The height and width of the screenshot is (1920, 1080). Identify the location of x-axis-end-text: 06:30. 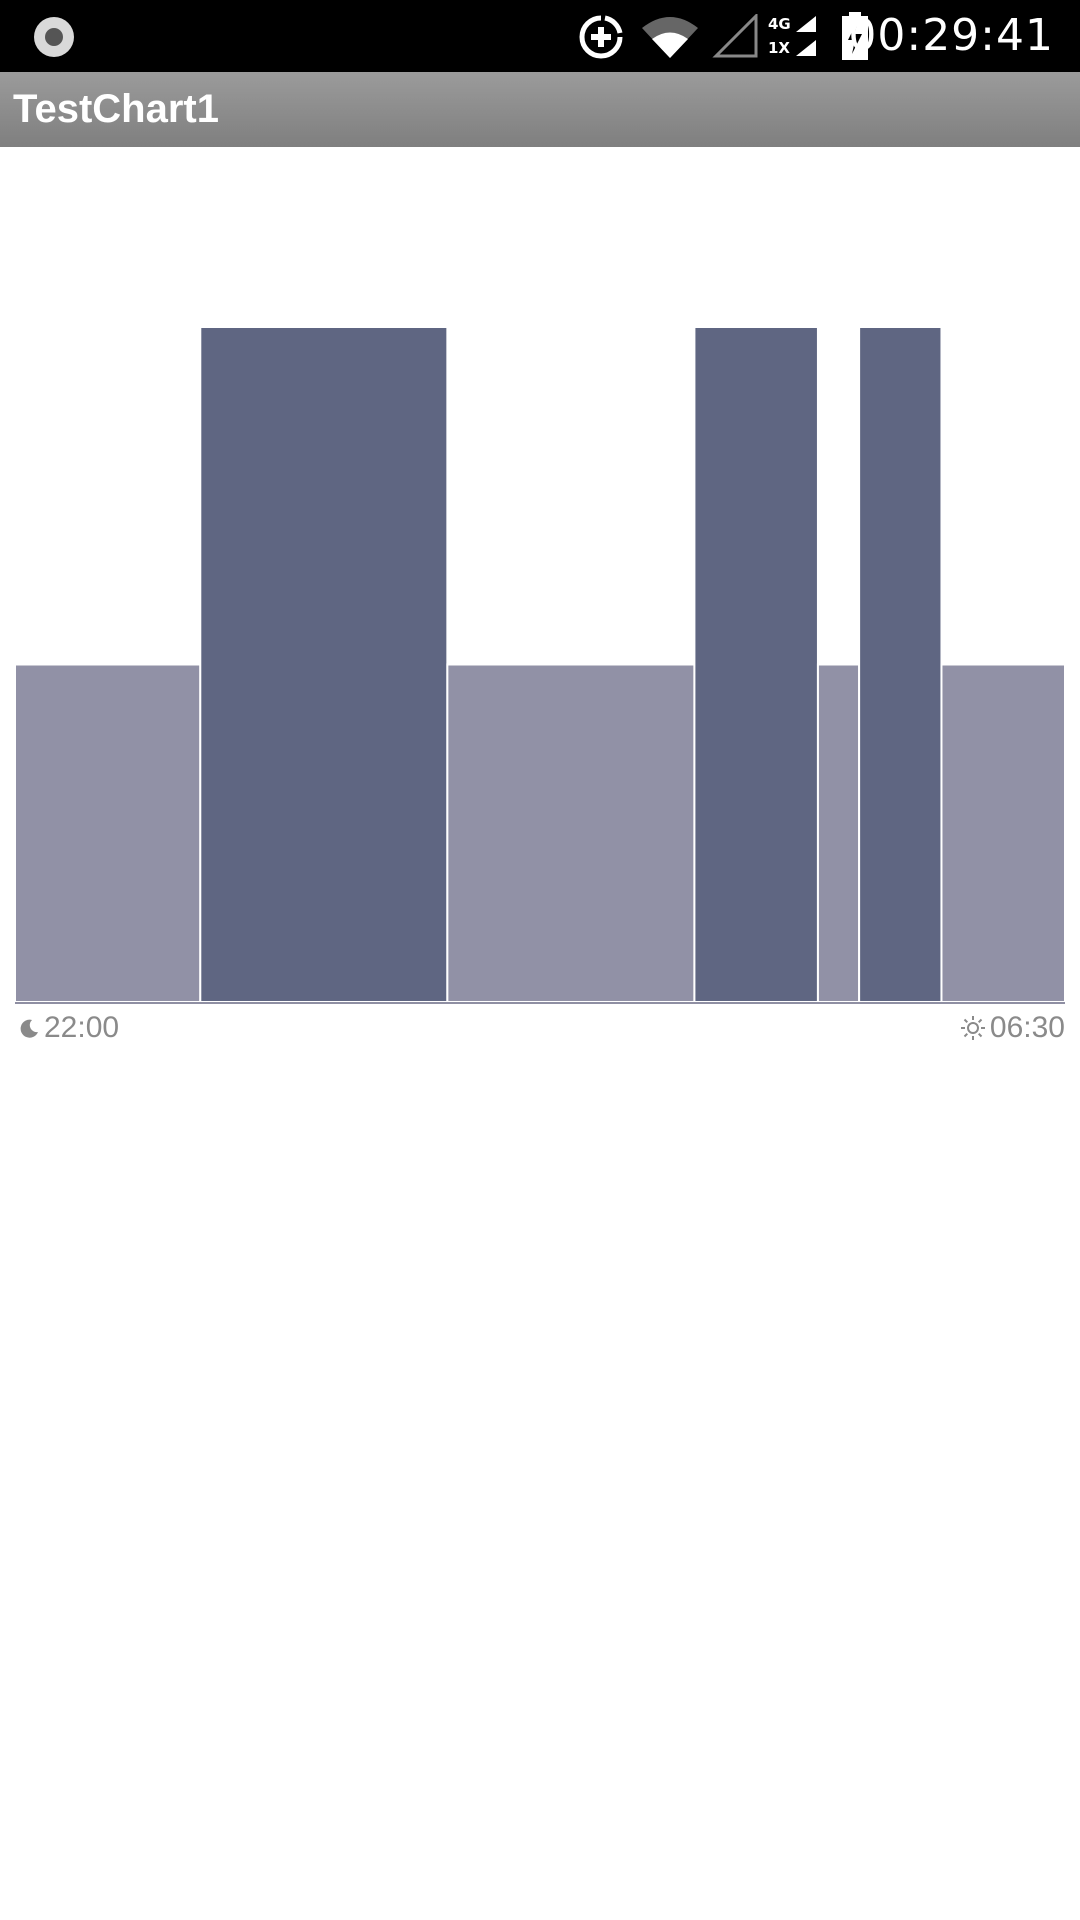
(1027, 1027).